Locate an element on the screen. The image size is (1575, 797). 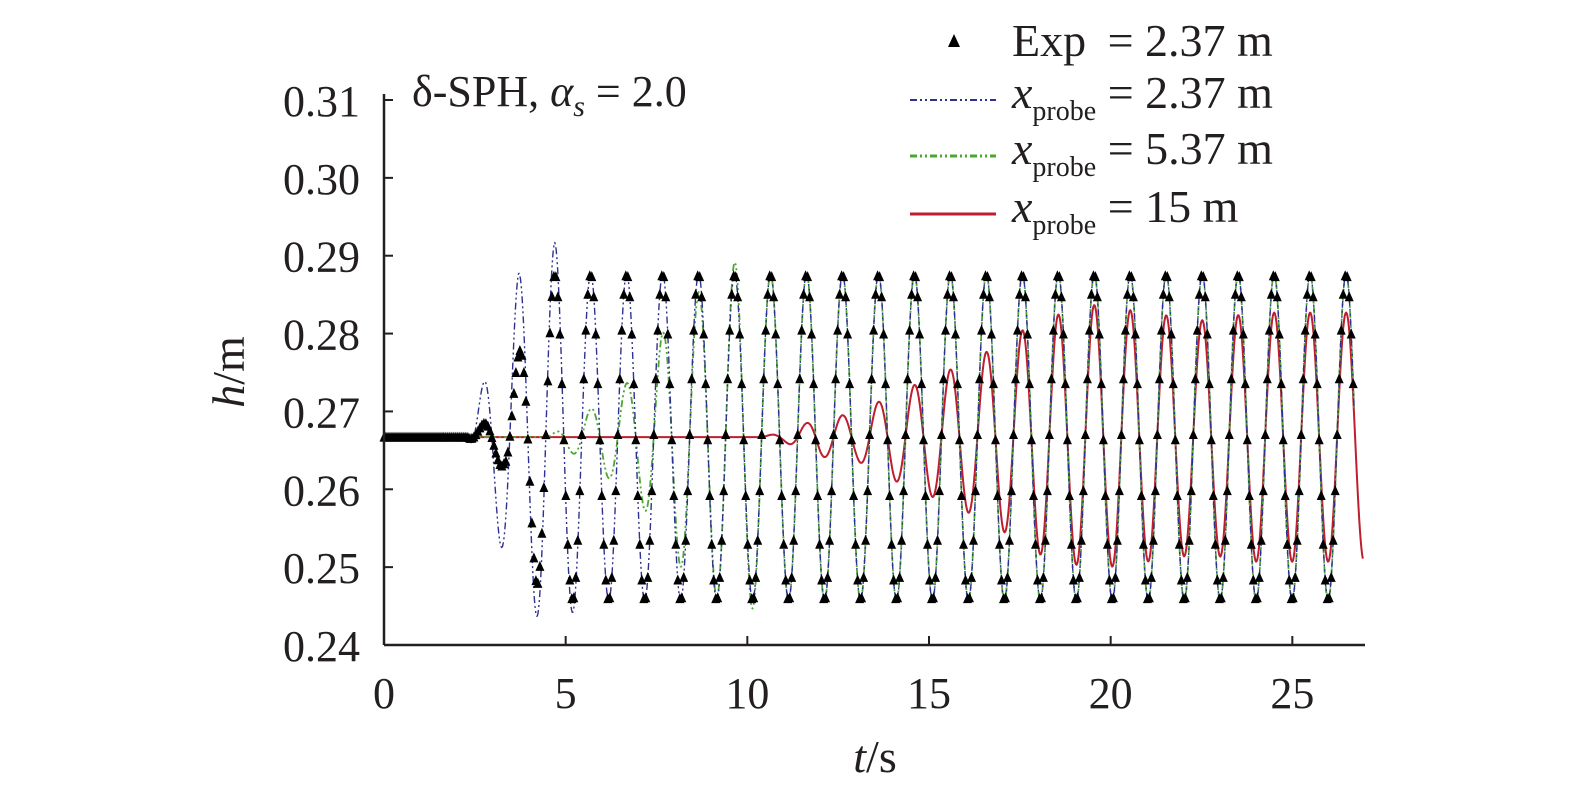
legend-p15-sub: probe is located at coordinates (1064, 225).